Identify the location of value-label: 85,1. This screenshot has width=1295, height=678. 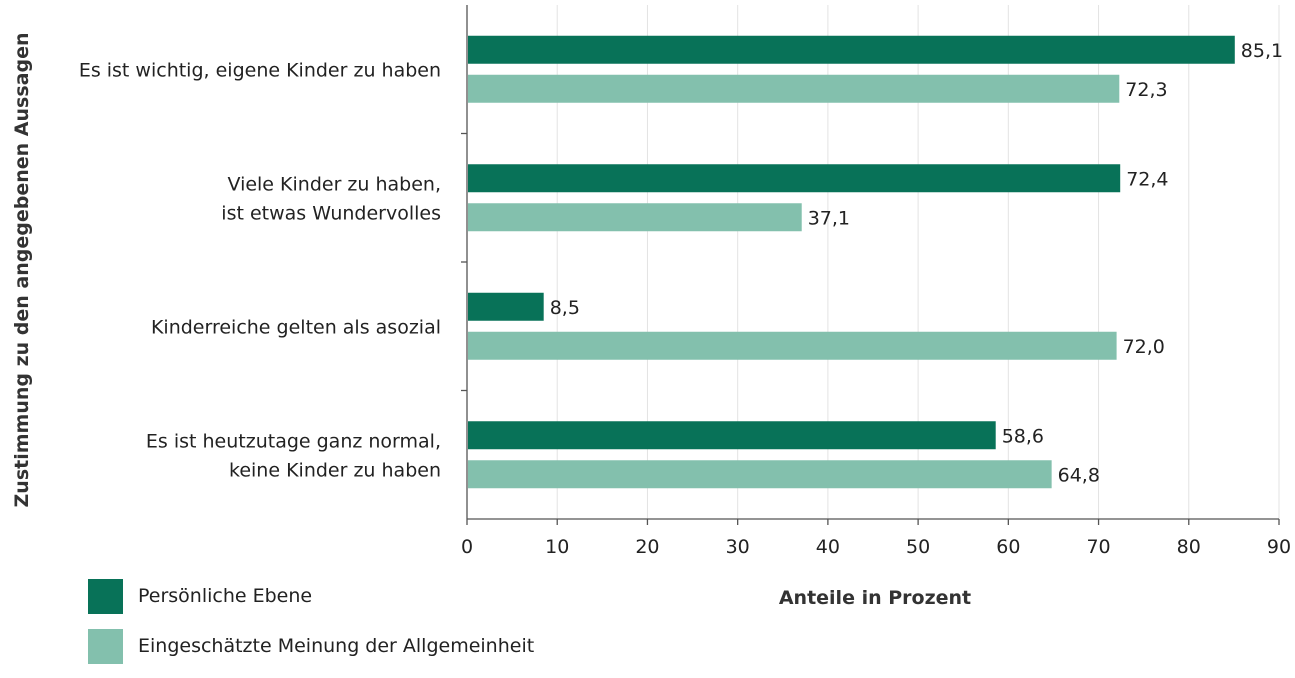
(1262, 51).